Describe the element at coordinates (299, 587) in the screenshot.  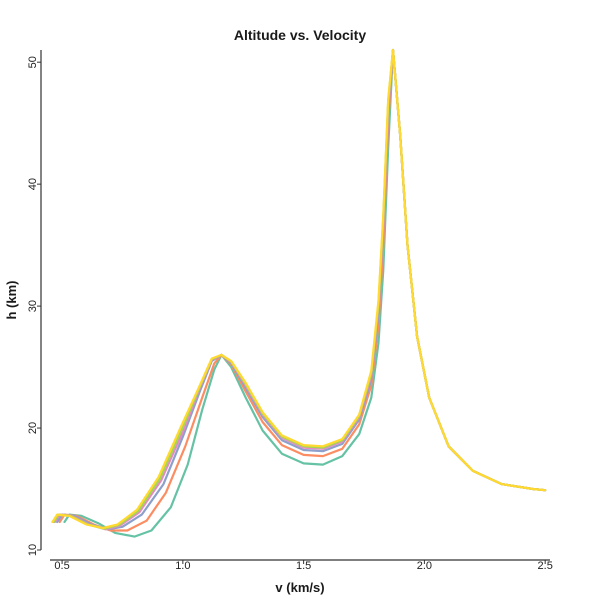
I see `x-axis-label: v (km/s)` at that location.